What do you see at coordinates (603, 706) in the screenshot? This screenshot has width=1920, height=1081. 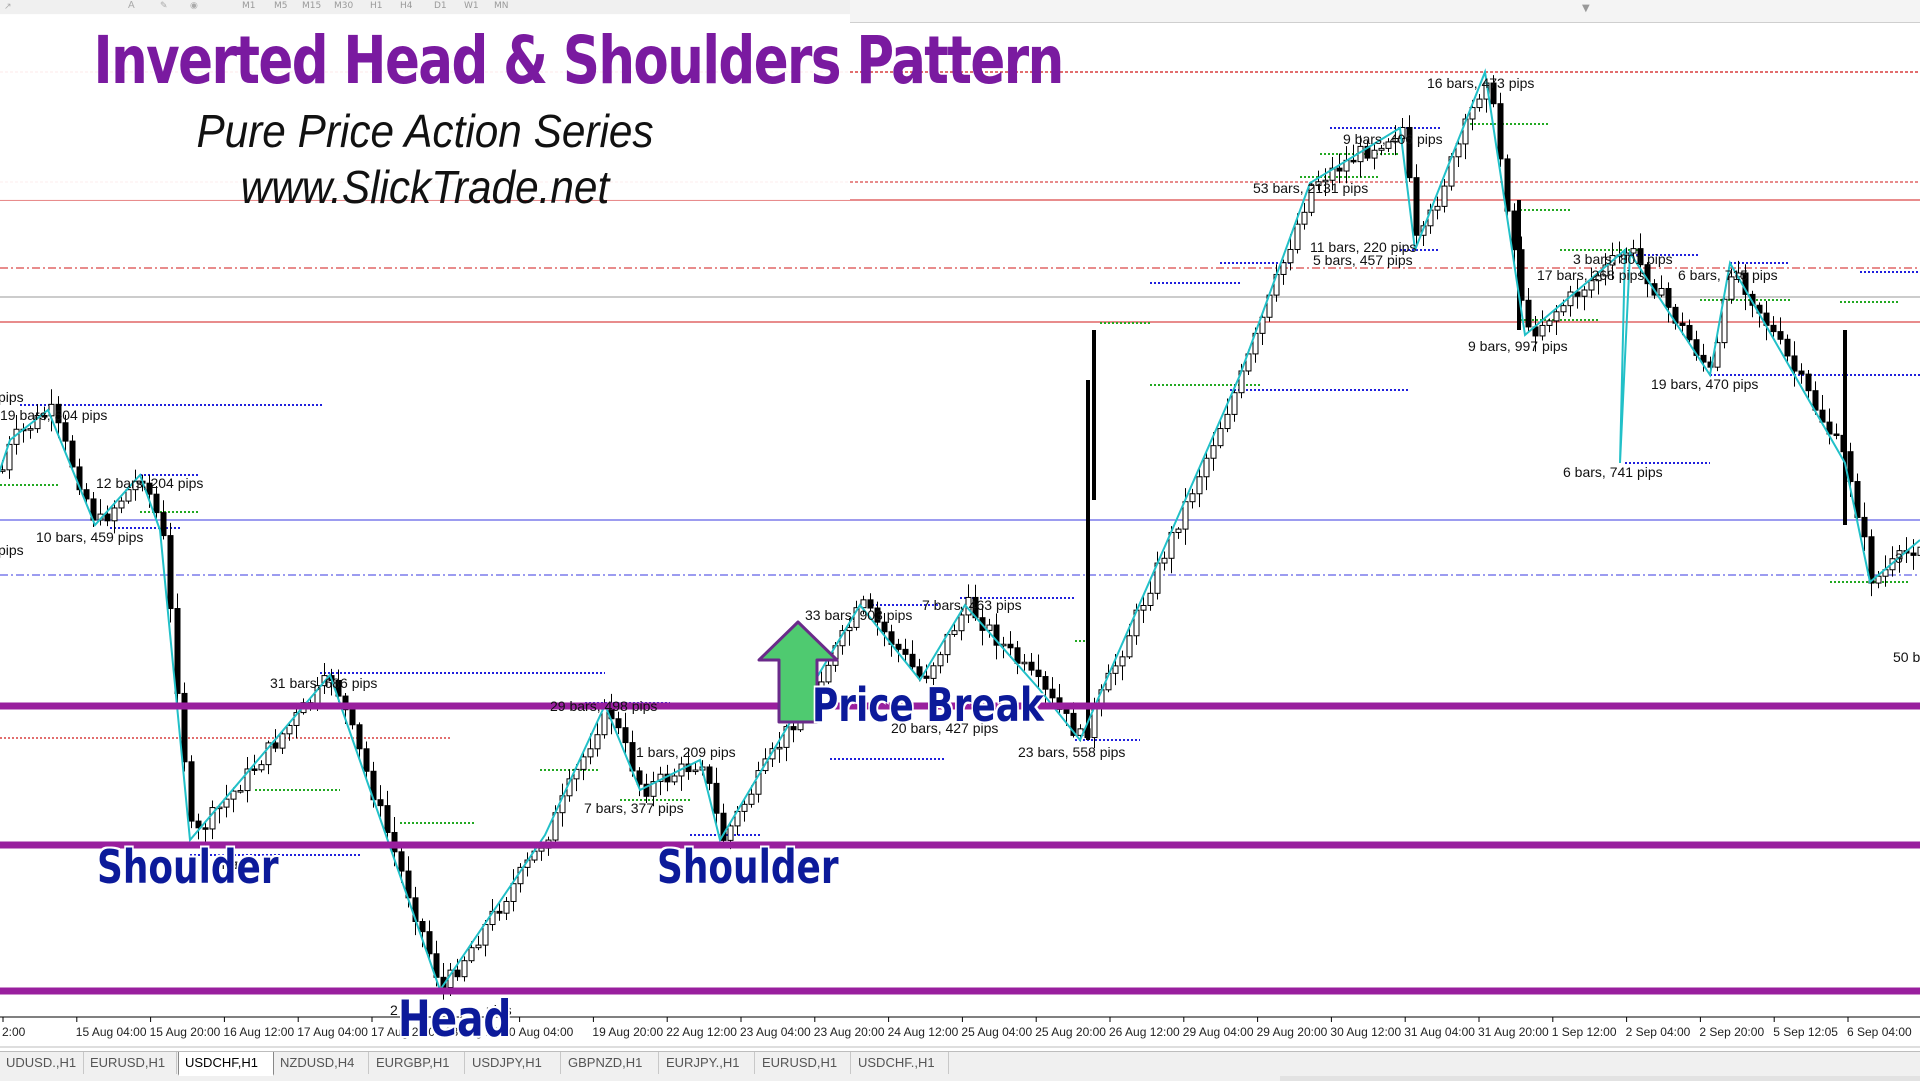 I see `zigzag-label: 29 bars, 498 pips` at bounding box center [603, 706].